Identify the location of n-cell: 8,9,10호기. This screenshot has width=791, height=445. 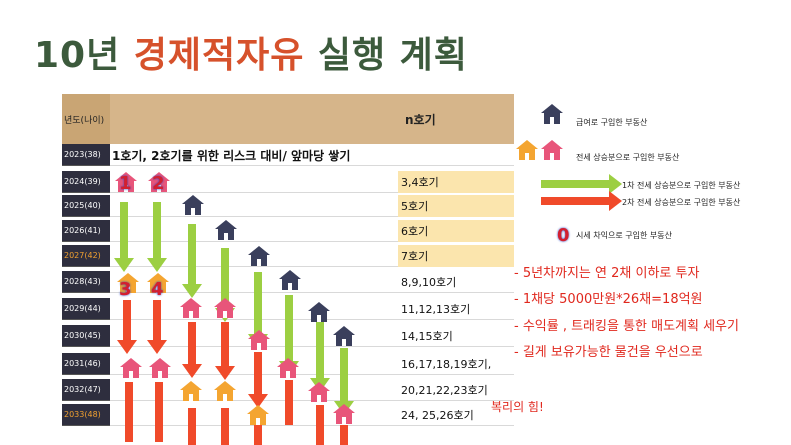
(429, 282).